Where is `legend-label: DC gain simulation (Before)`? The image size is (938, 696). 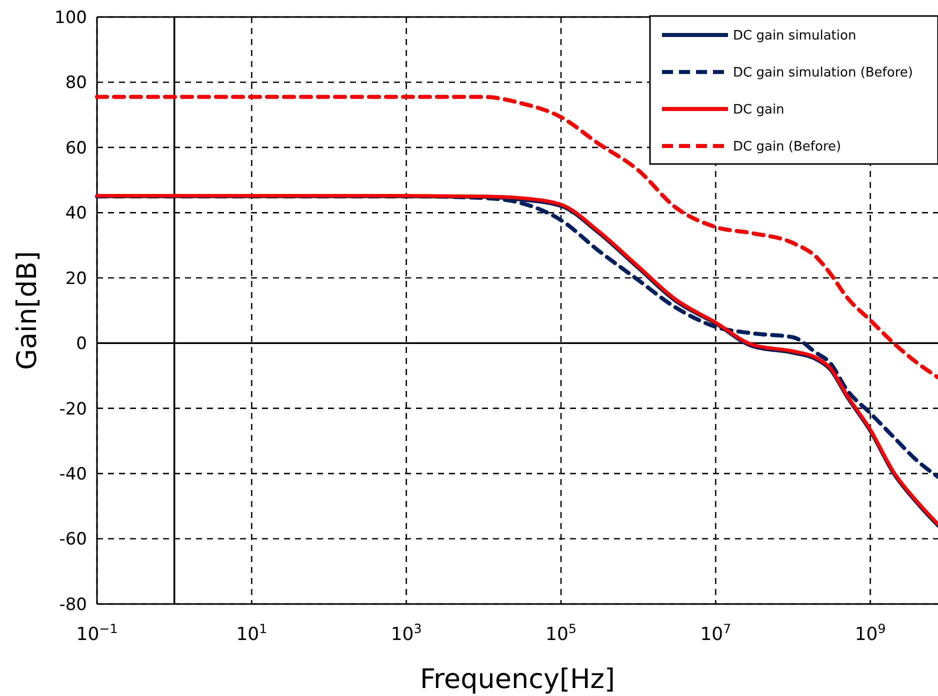
legend-label: DC gain simulation (Before) is located at coordinates (823, 73).